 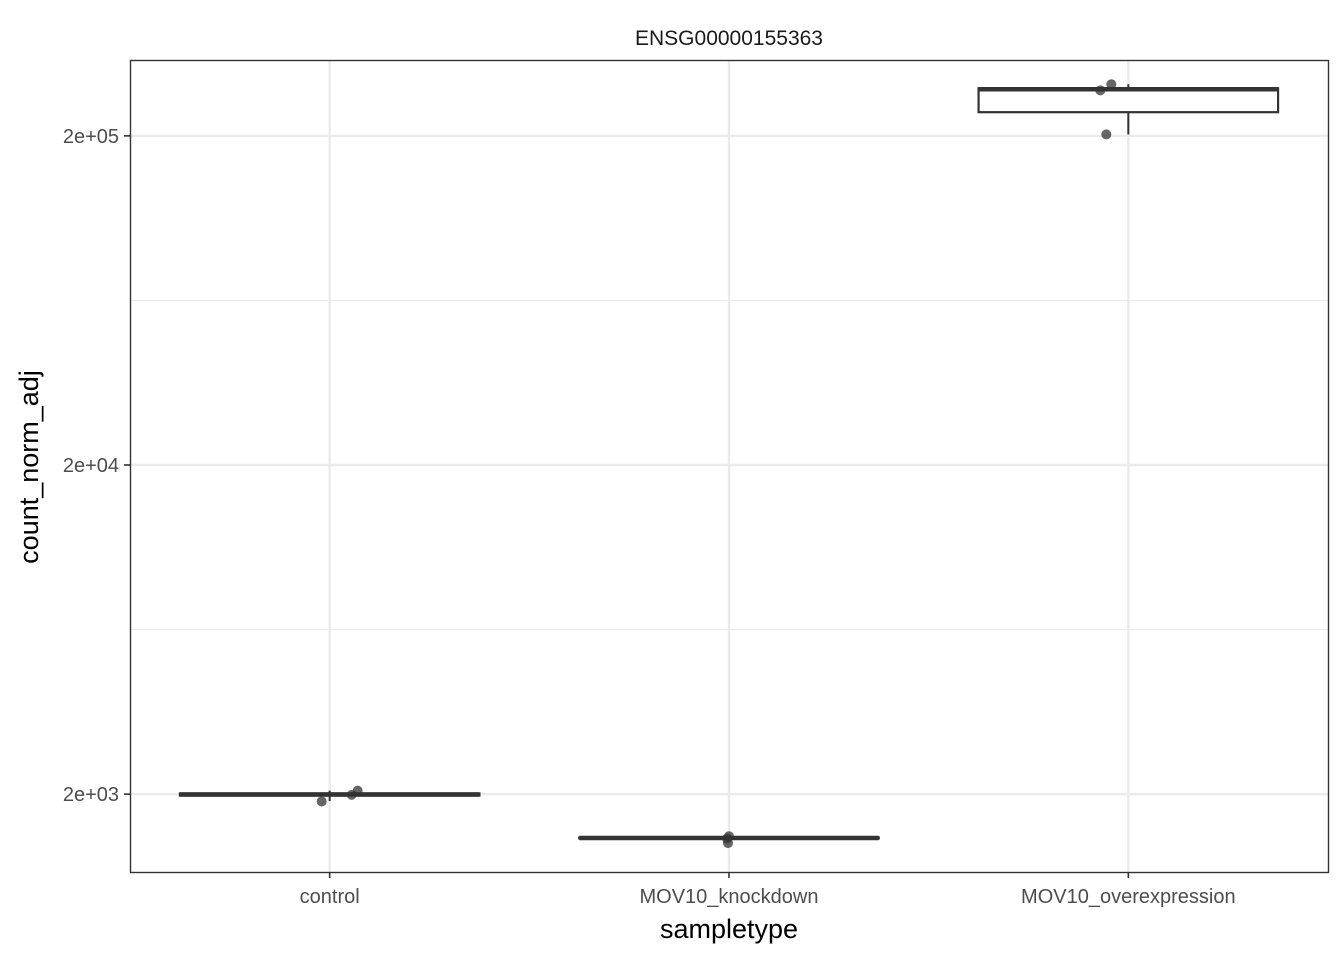 I want to click on y-axis: 2e+03 2e+04 2e+05, so click(x=96, y=466).